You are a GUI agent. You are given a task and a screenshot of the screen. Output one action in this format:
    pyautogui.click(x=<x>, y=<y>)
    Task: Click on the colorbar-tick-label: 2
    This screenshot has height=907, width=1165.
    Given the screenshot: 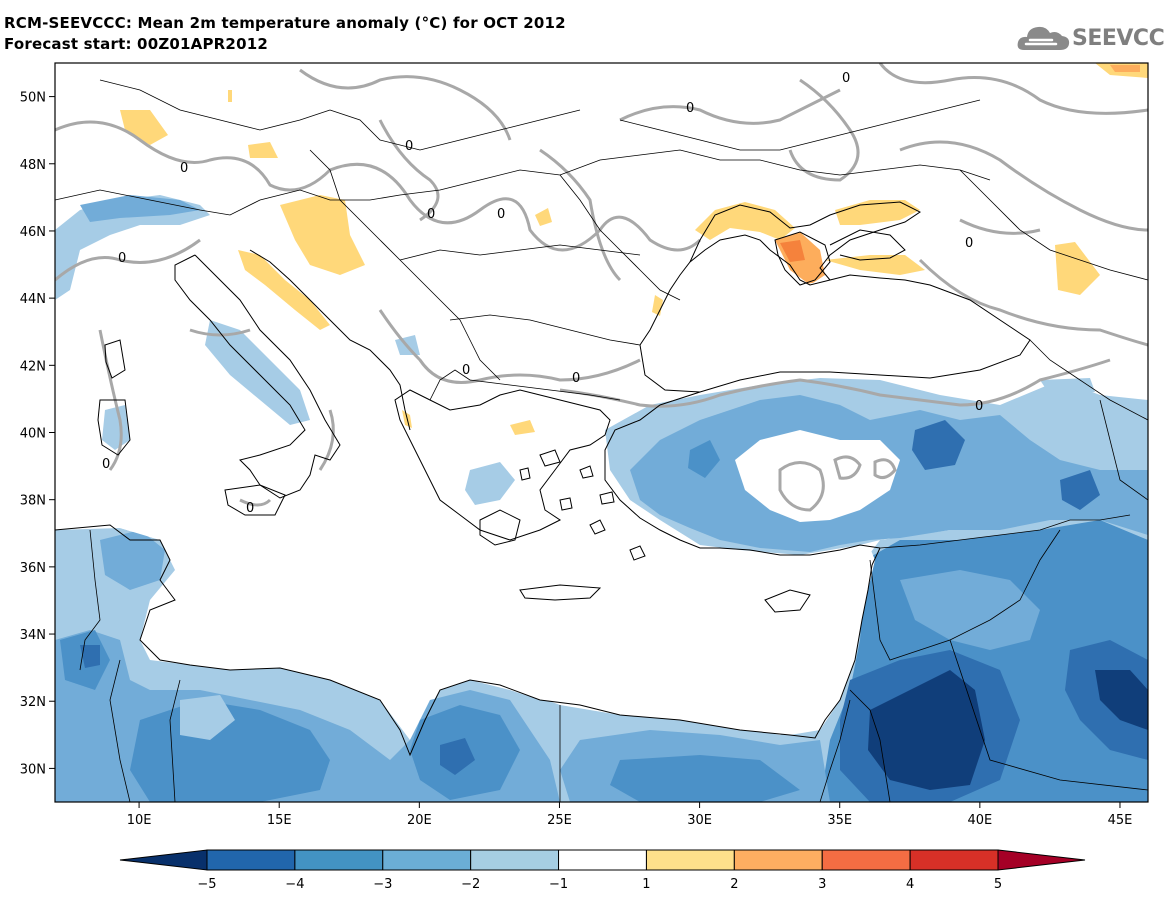 What is the action you would take?
    pyautogui.click(x=734, y=884)
    